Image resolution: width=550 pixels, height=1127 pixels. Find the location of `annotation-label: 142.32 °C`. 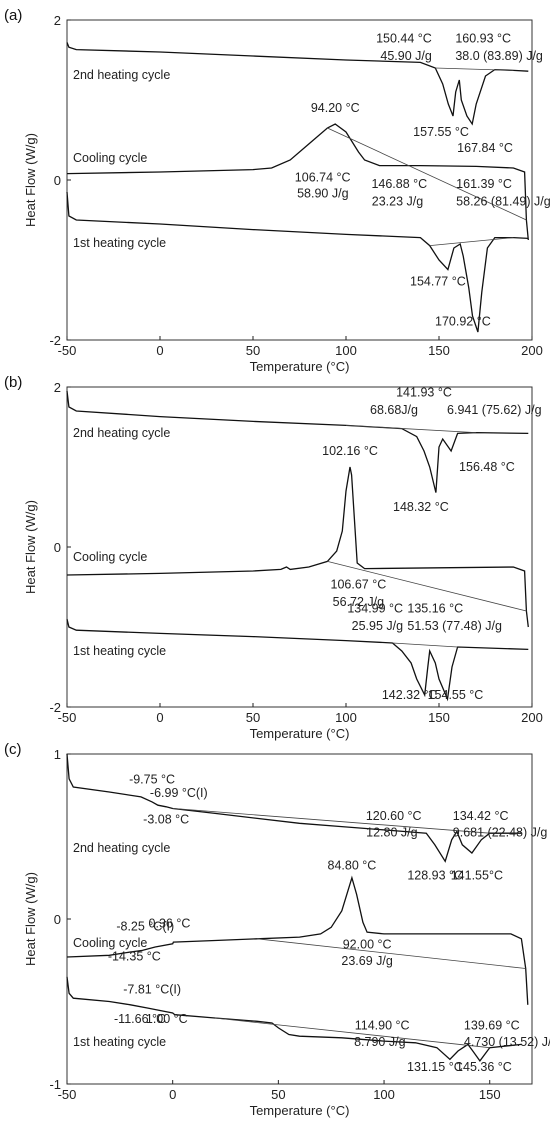

annotation-label: 142.32 °C is located at coordinates (410, 695).